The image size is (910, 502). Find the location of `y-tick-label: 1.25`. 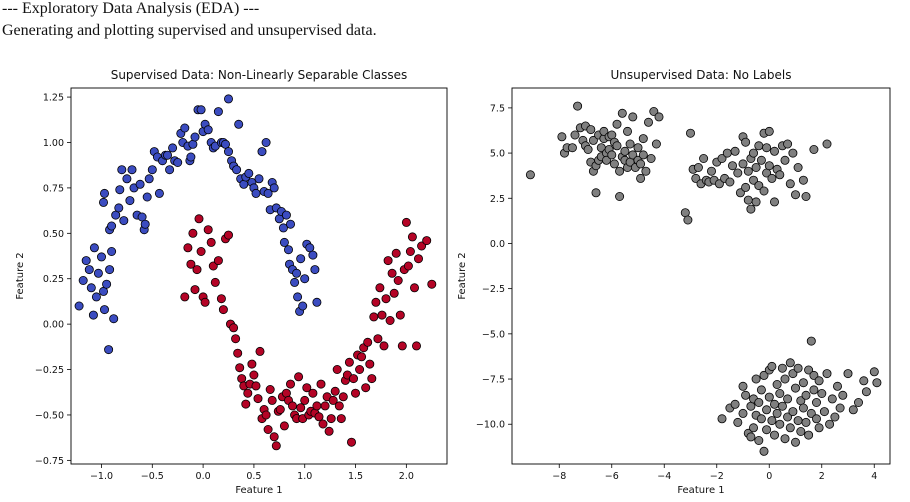

y-tick-label: 1.25 is located at coordinates (53, 98).